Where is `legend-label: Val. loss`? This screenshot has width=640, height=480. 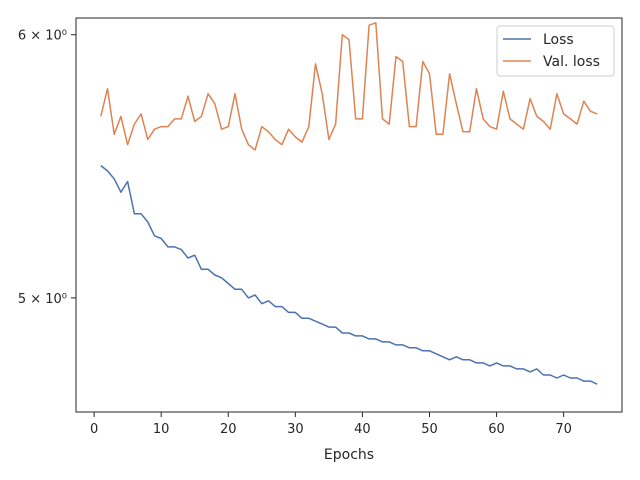 legend-label: Val. loss is located at coordinates (571, 62).